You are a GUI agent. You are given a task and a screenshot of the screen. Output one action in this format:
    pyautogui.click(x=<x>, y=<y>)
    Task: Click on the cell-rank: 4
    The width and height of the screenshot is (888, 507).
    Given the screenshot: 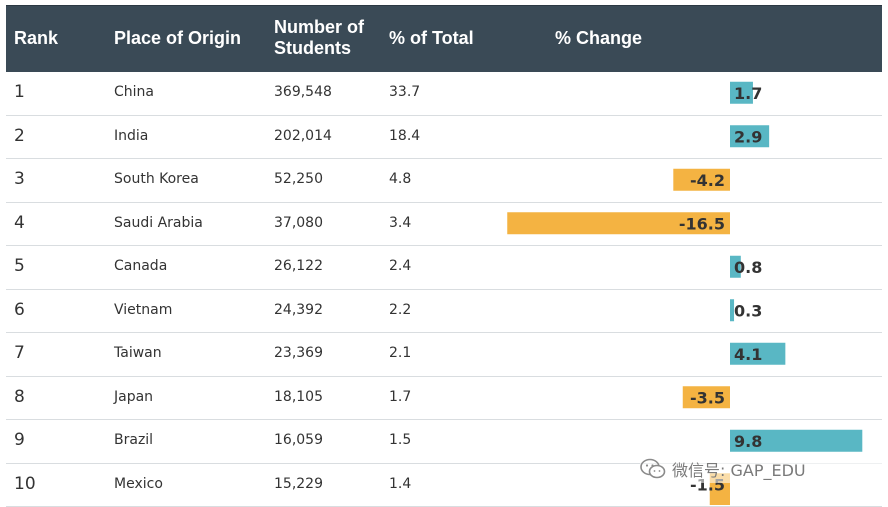 What is the action you would take?
    pyautogui.click(x=19, y=223)
    